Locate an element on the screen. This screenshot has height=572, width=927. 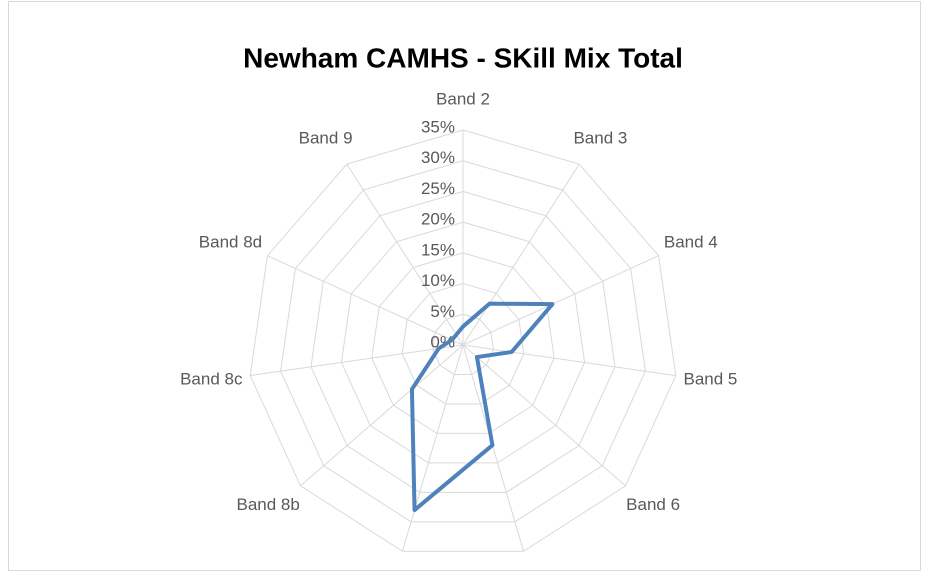
chart-title: Newham CAMHS - SKill Mix Total is located at coordinates (463, 57).